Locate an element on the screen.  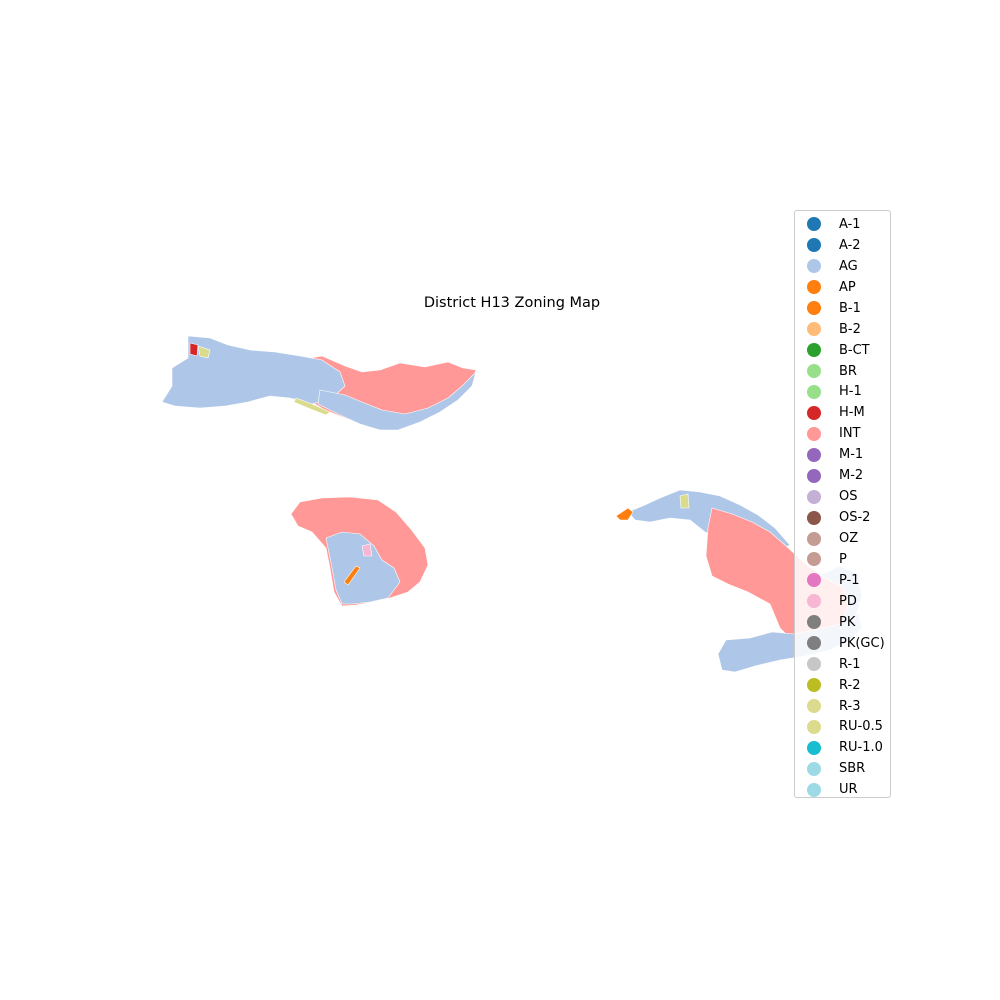
legend-label: A-2 is located at coordinates (850, 245).